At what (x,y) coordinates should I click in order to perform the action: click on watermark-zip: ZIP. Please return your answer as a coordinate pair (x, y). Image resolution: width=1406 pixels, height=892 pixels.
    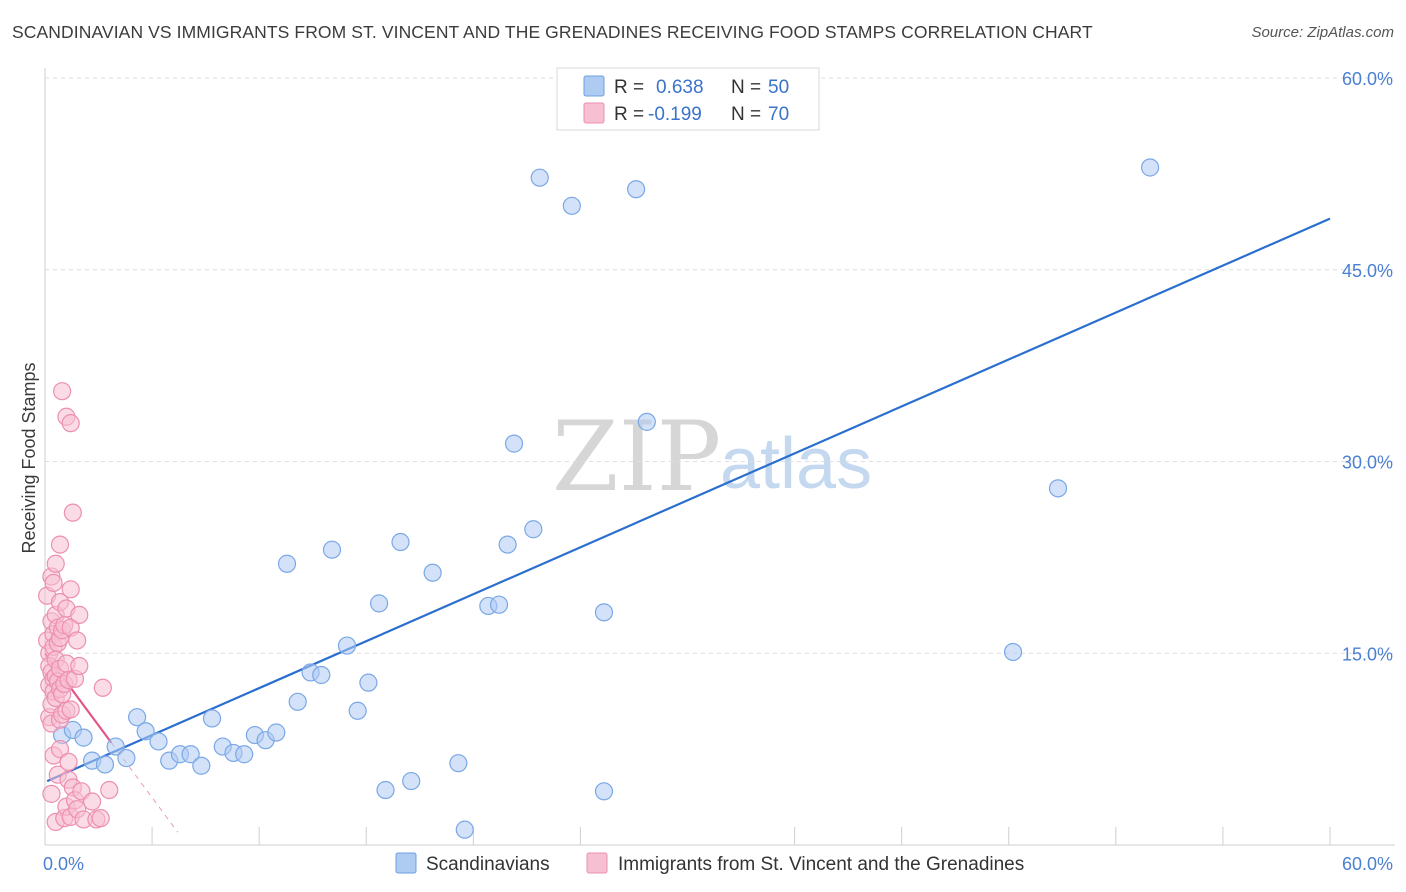
    Looking at the image, I should click on (636, 457).